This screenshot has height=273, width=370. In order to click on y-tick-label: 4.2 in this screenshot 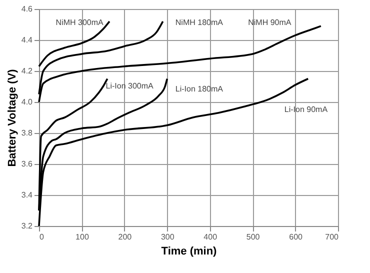, I will do `click(27, 71)`.